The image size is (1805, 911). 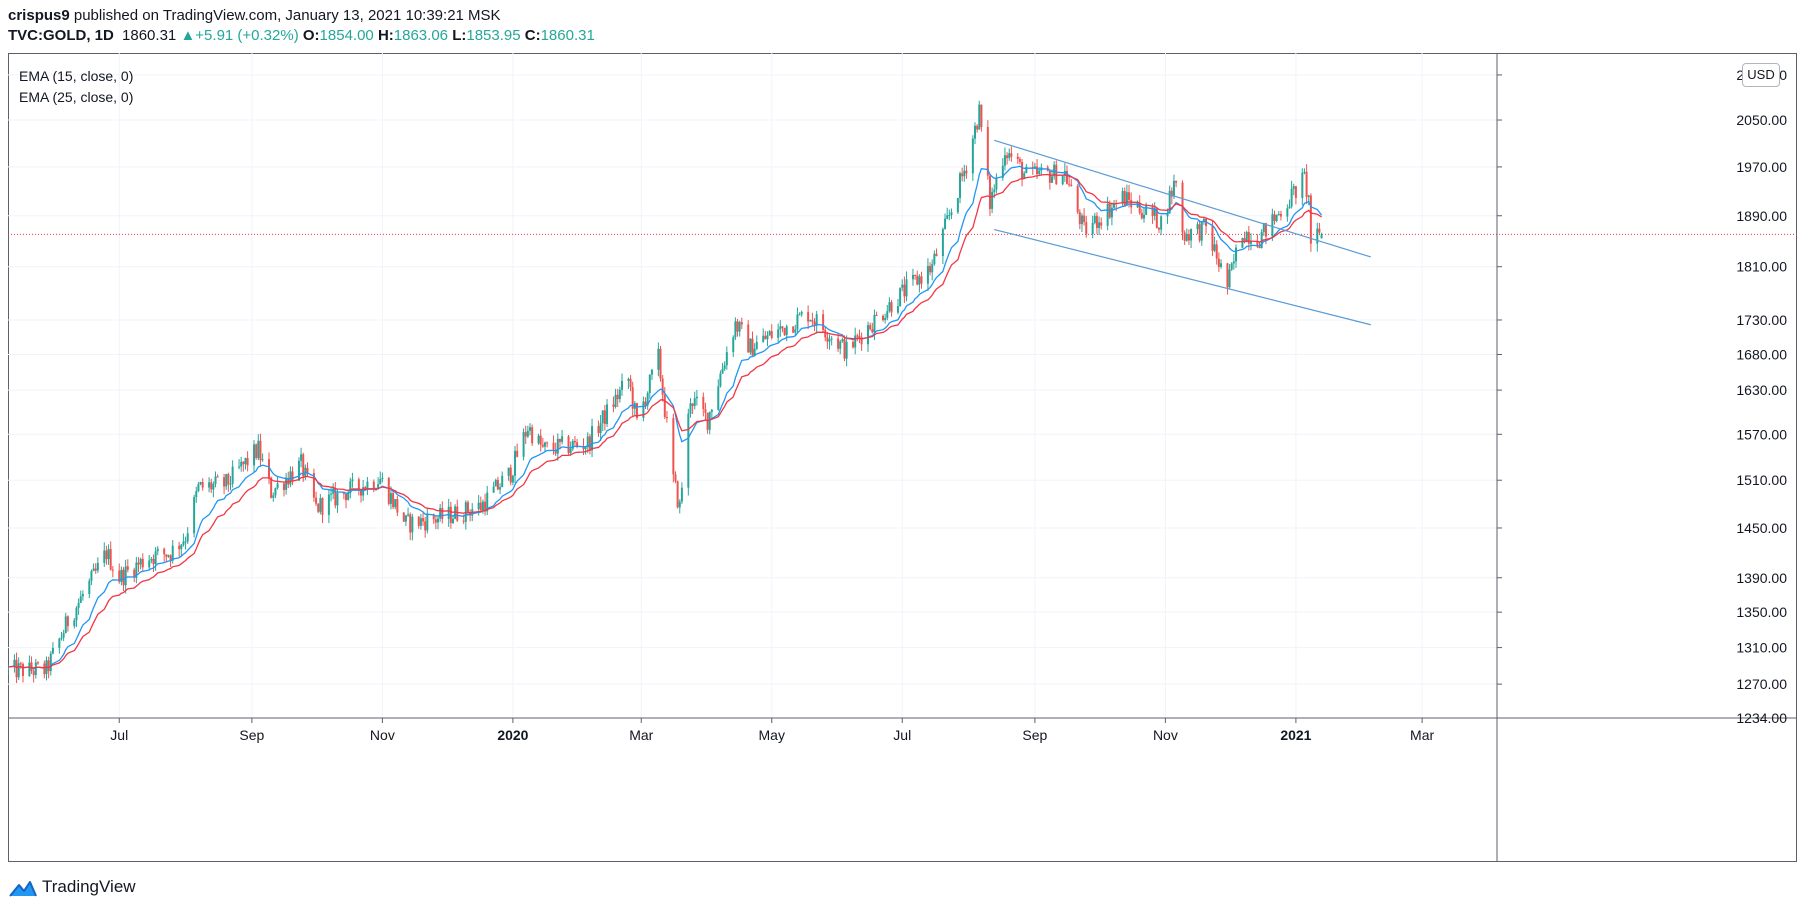 I want to click on brand-name: TradingView, so click(x=89, y=886).